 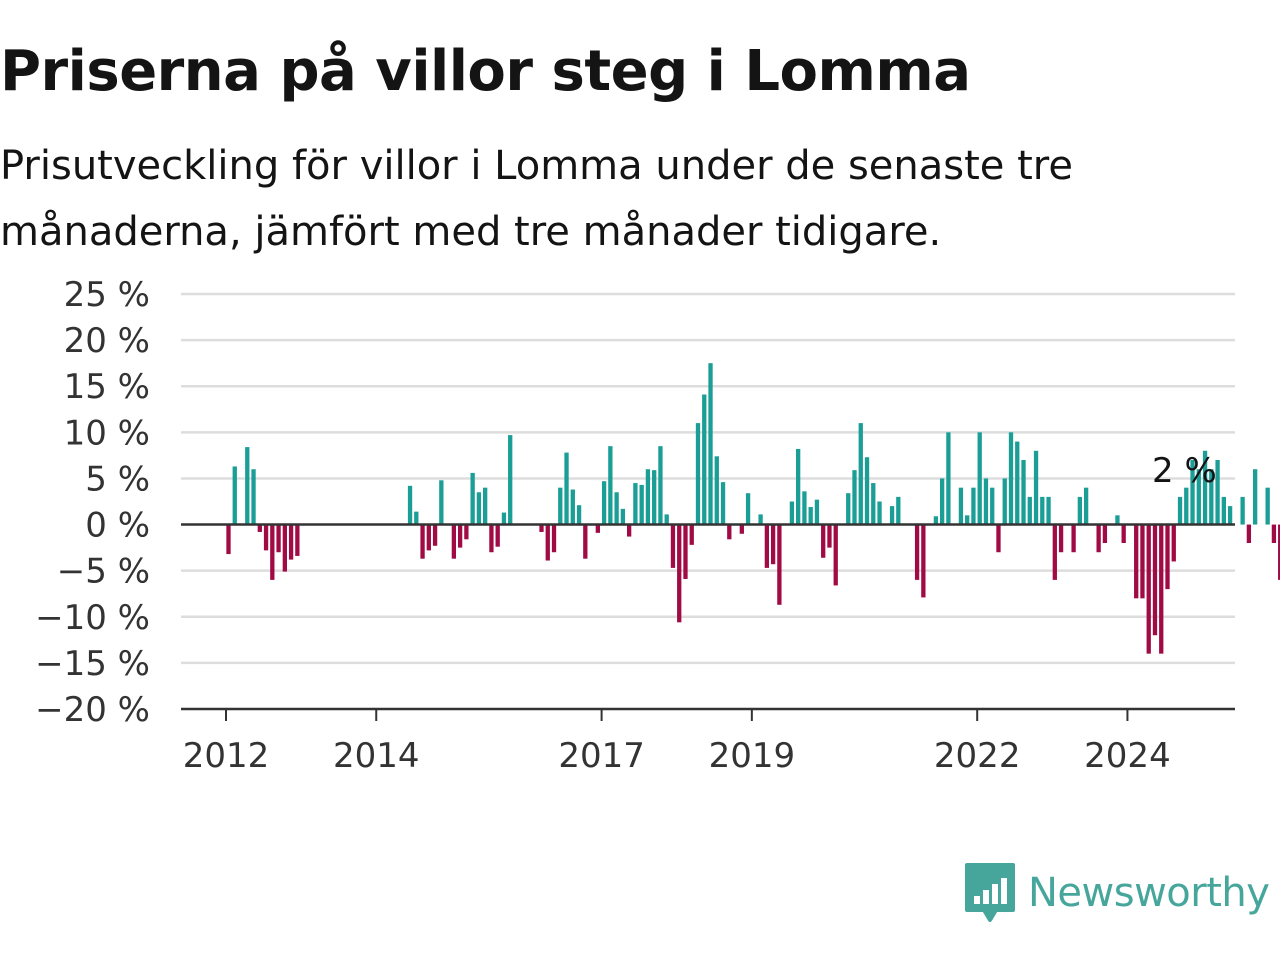 I want to click on x-tick-label: 2024, so click(x=1127, y=756).